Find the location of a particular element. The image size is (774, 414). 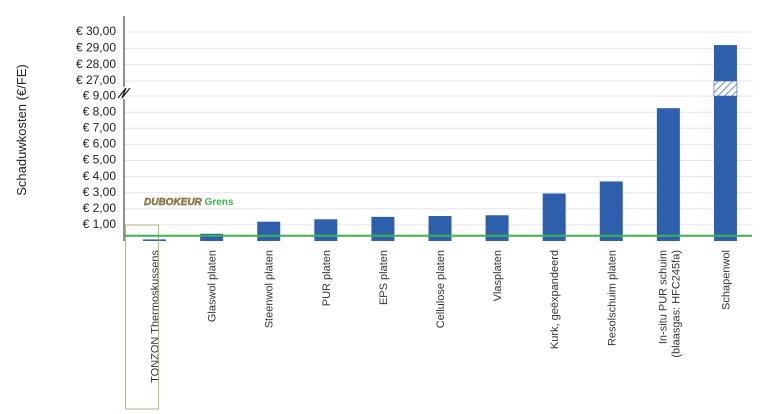

x-tick-label: TONZON Thermoskussens is located at coordinates (156, 316).